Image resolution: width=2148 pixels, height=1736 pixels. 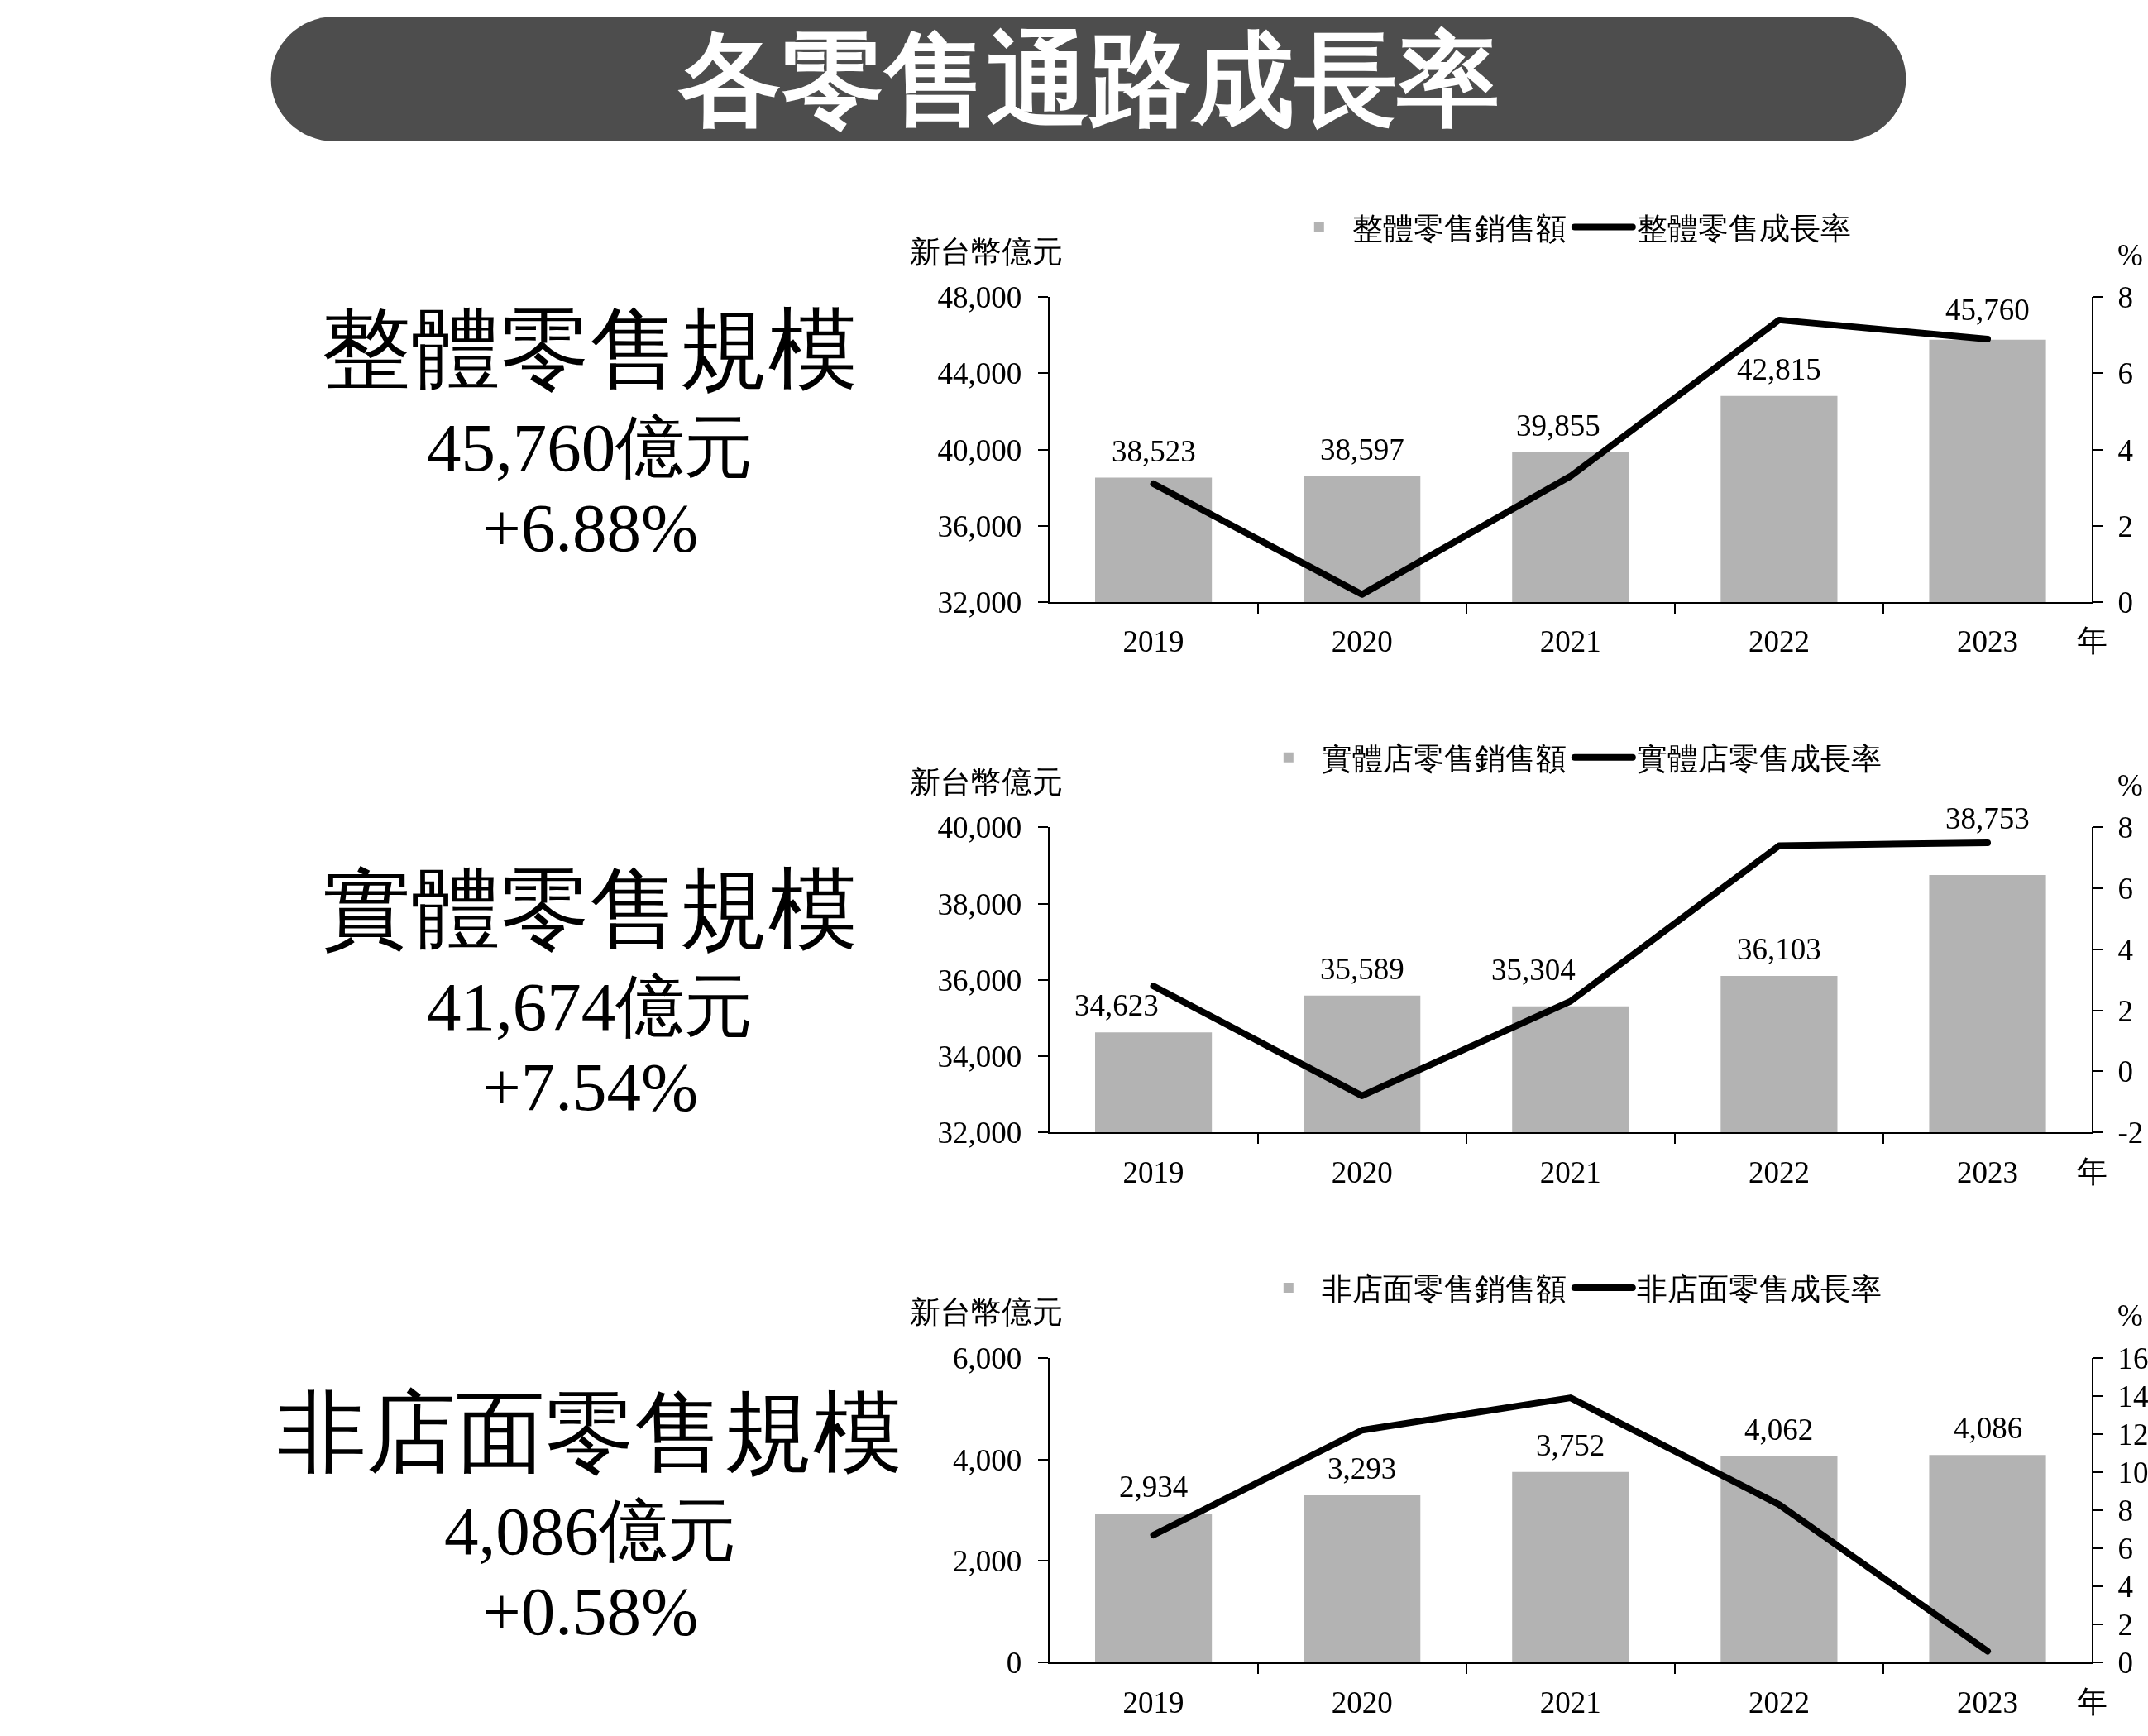 I want to click on data-label: 3,752, so click(x=1570, y=1445).